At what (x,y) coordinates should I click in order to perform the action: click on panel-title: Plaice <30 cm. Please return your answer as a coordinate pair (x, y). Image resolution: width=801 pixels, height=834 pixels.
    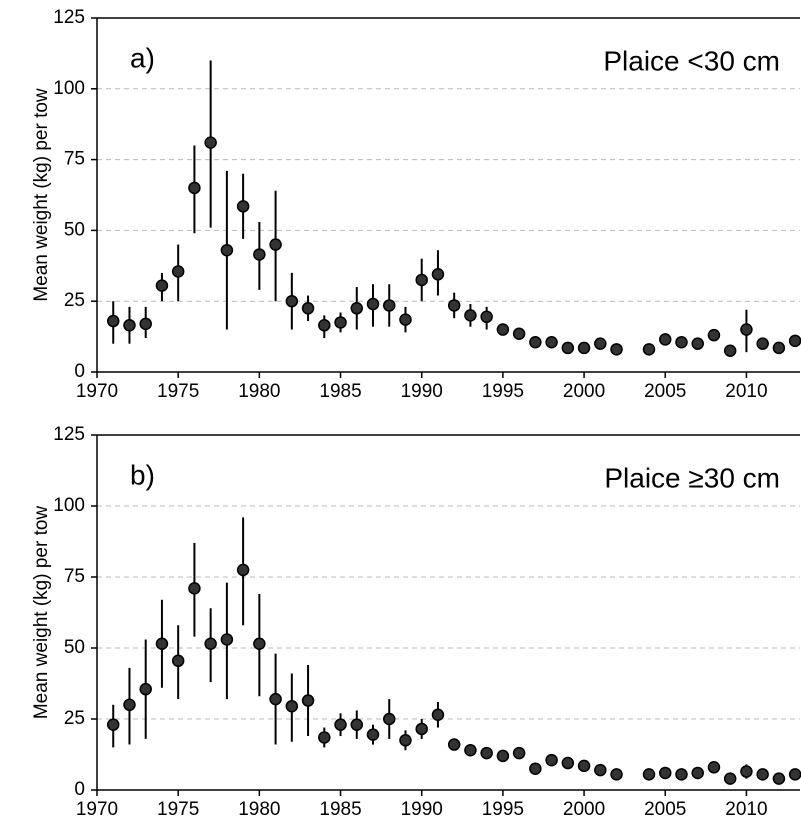
    Looking at the image, I should click on (691, 60).